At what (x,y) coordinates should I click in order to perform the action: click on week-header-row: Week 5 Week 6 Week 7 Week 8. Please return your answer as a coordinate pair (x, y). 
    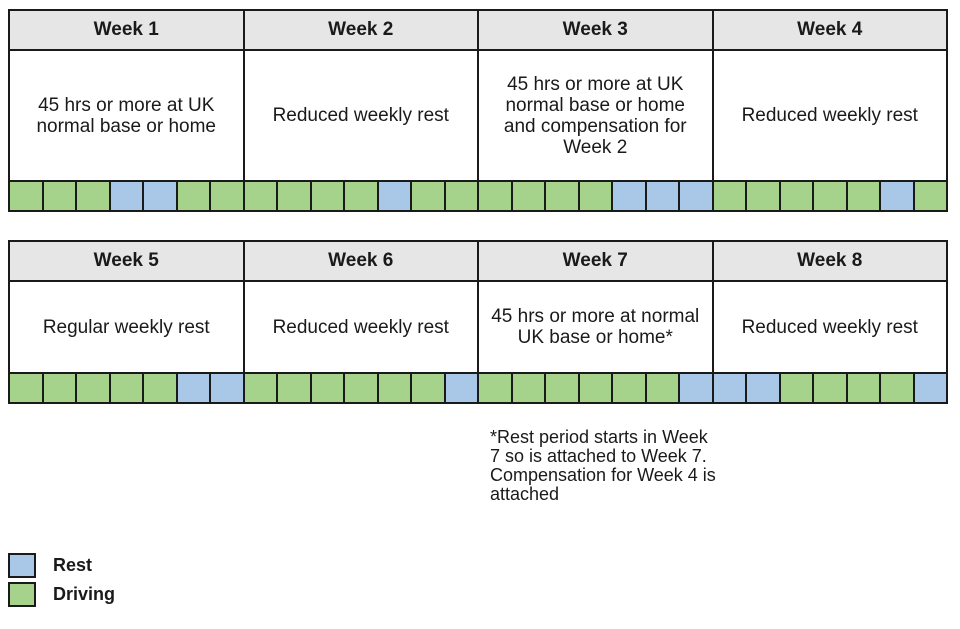
    Looking at the image, I should click on (478, 262).